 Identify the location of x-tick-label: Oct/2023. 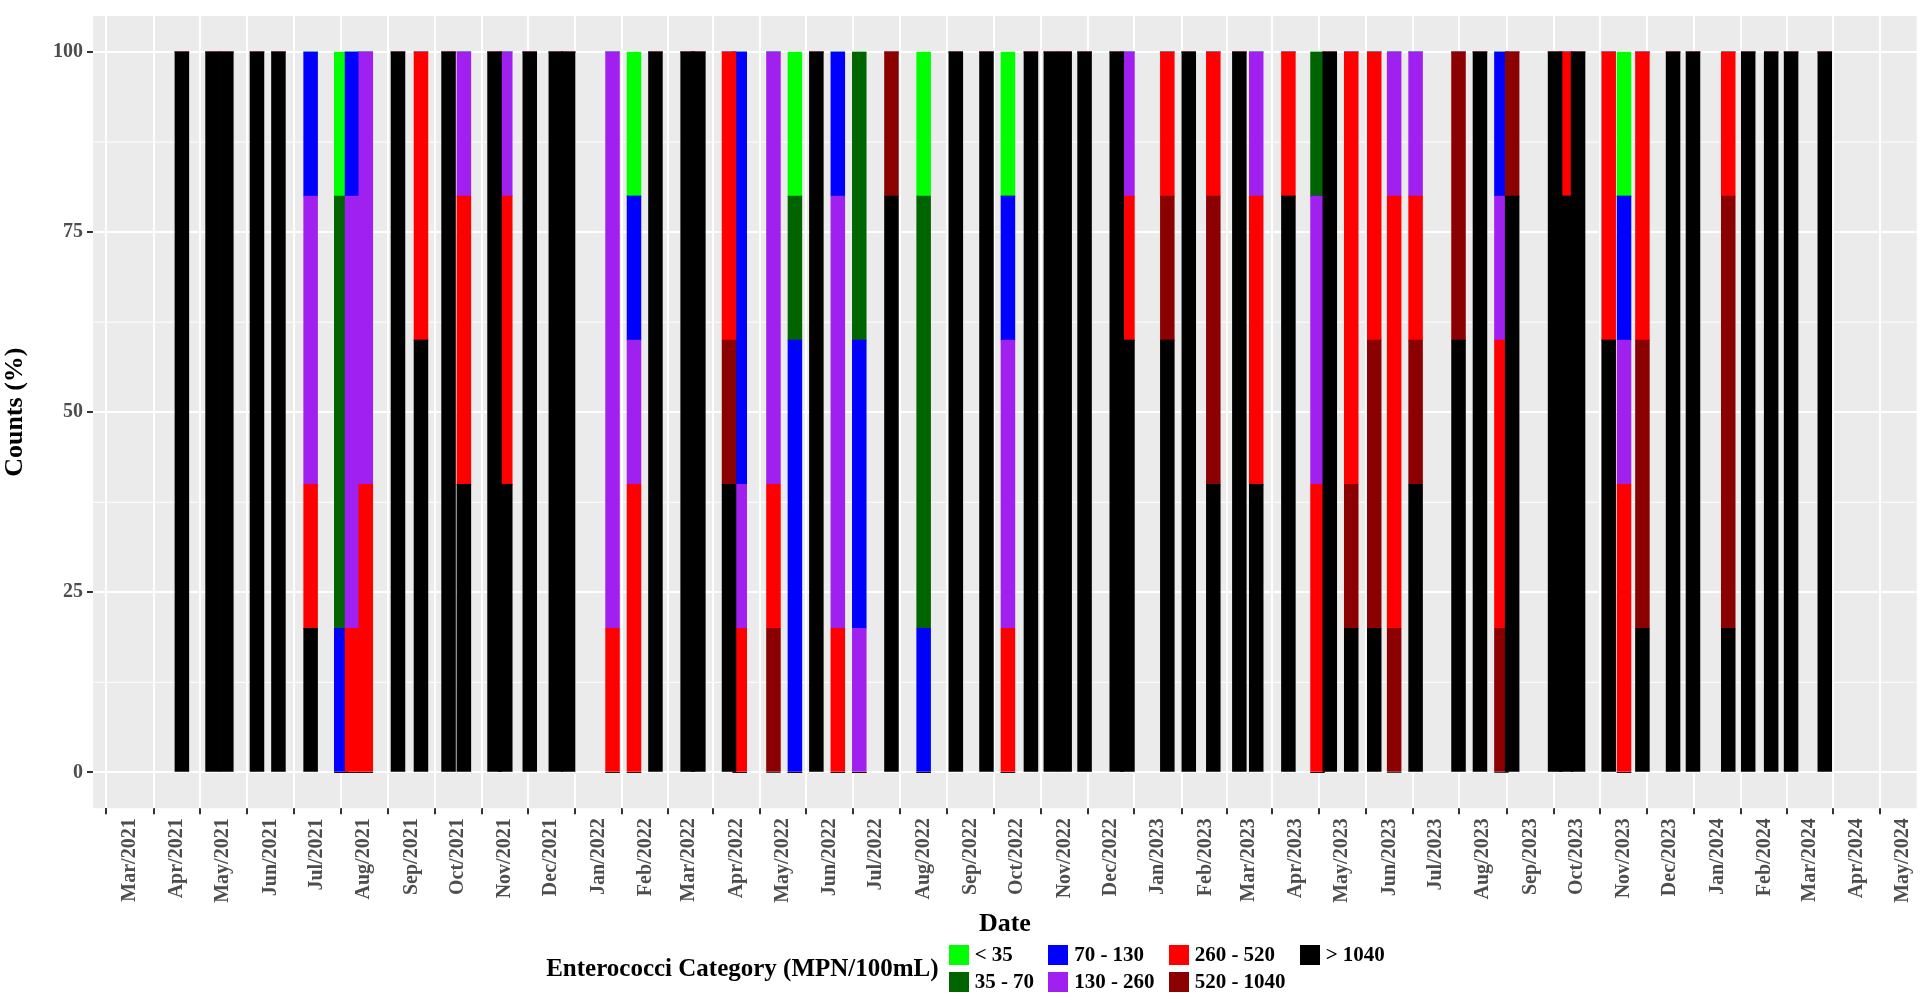
(1574, 857).